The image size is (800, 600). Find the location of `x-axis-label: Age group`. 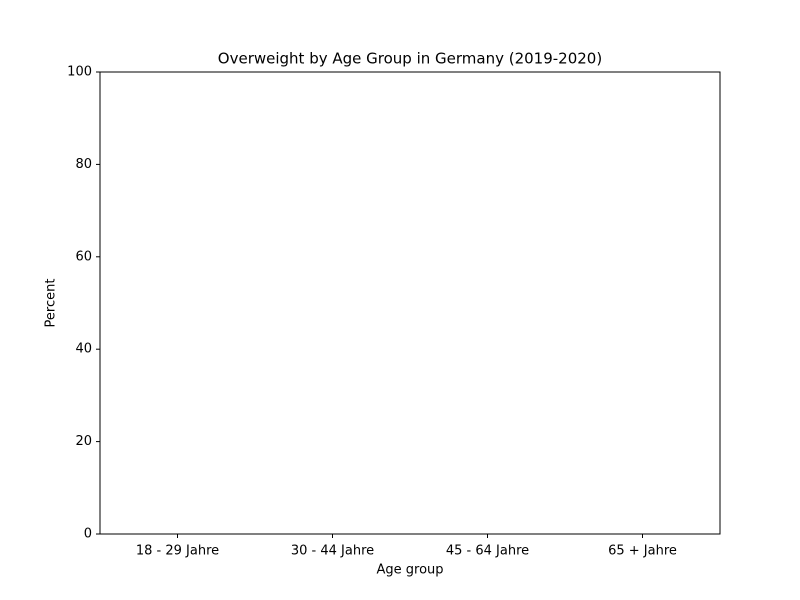

x-axis-label: Age group is located at coordinates (409, 570).